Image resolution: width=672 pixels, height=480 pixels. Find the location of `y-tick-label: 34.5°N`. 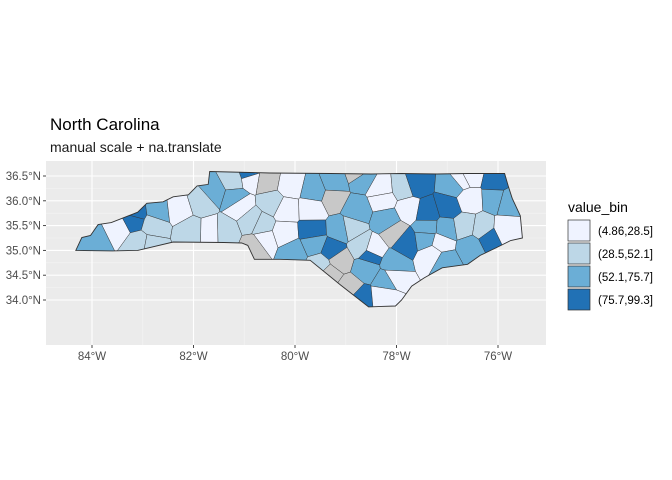

y-tick-label: 34.5°N is located at coordinates (23, 276).